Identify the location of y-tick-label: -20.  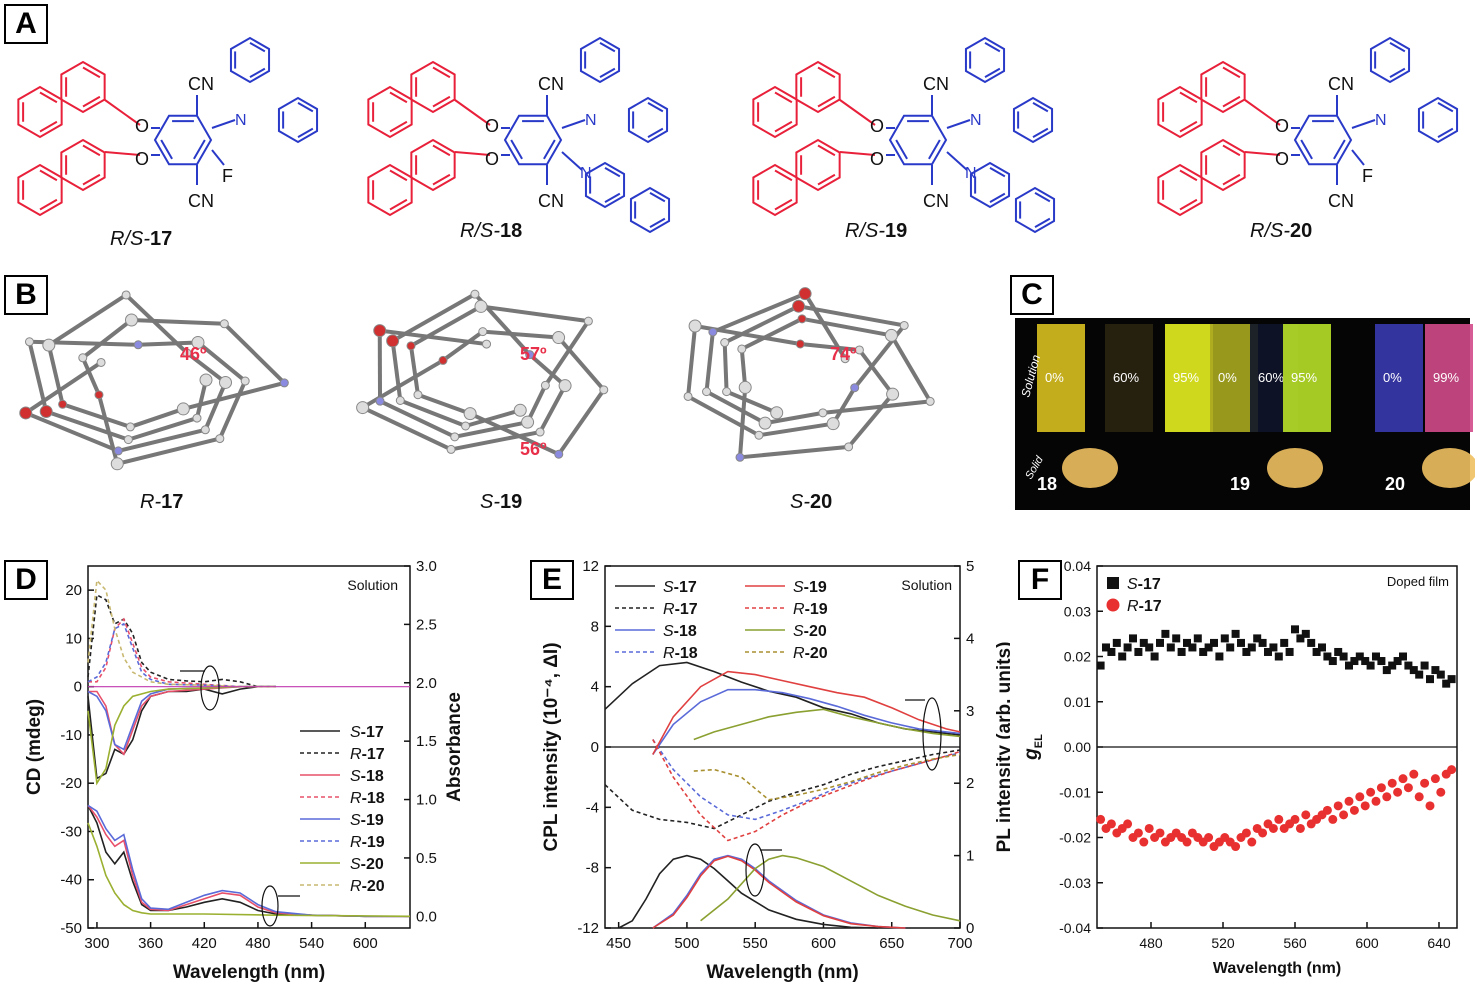
(71, 783).